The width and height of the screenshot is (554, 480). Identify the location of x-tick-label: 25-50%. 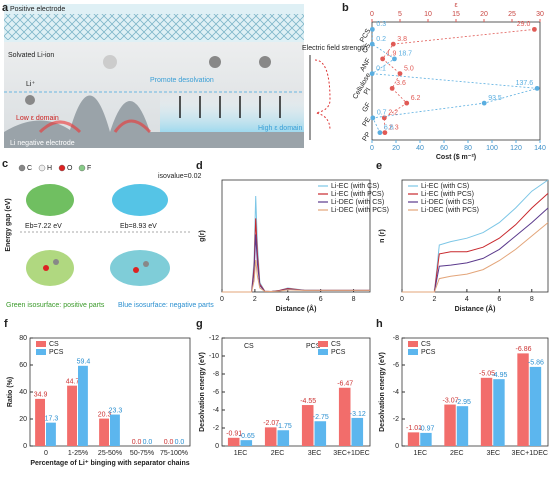
(110, 453).